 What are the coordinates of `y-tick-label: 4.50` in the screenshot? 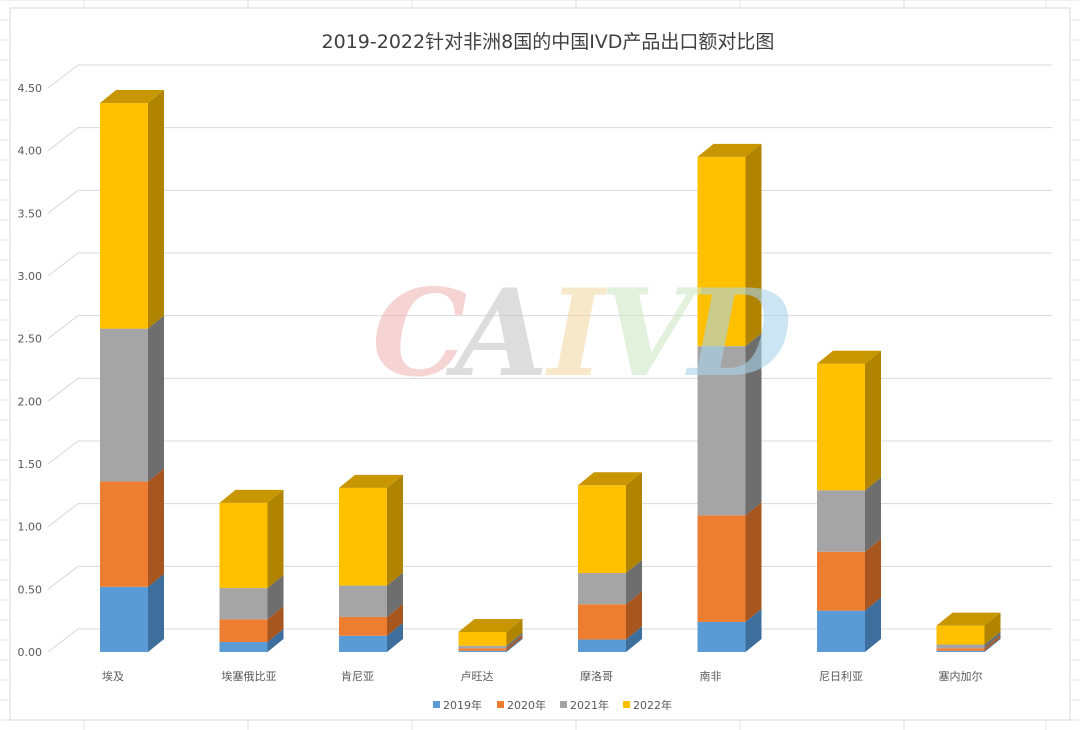 It's located at (30, 88).